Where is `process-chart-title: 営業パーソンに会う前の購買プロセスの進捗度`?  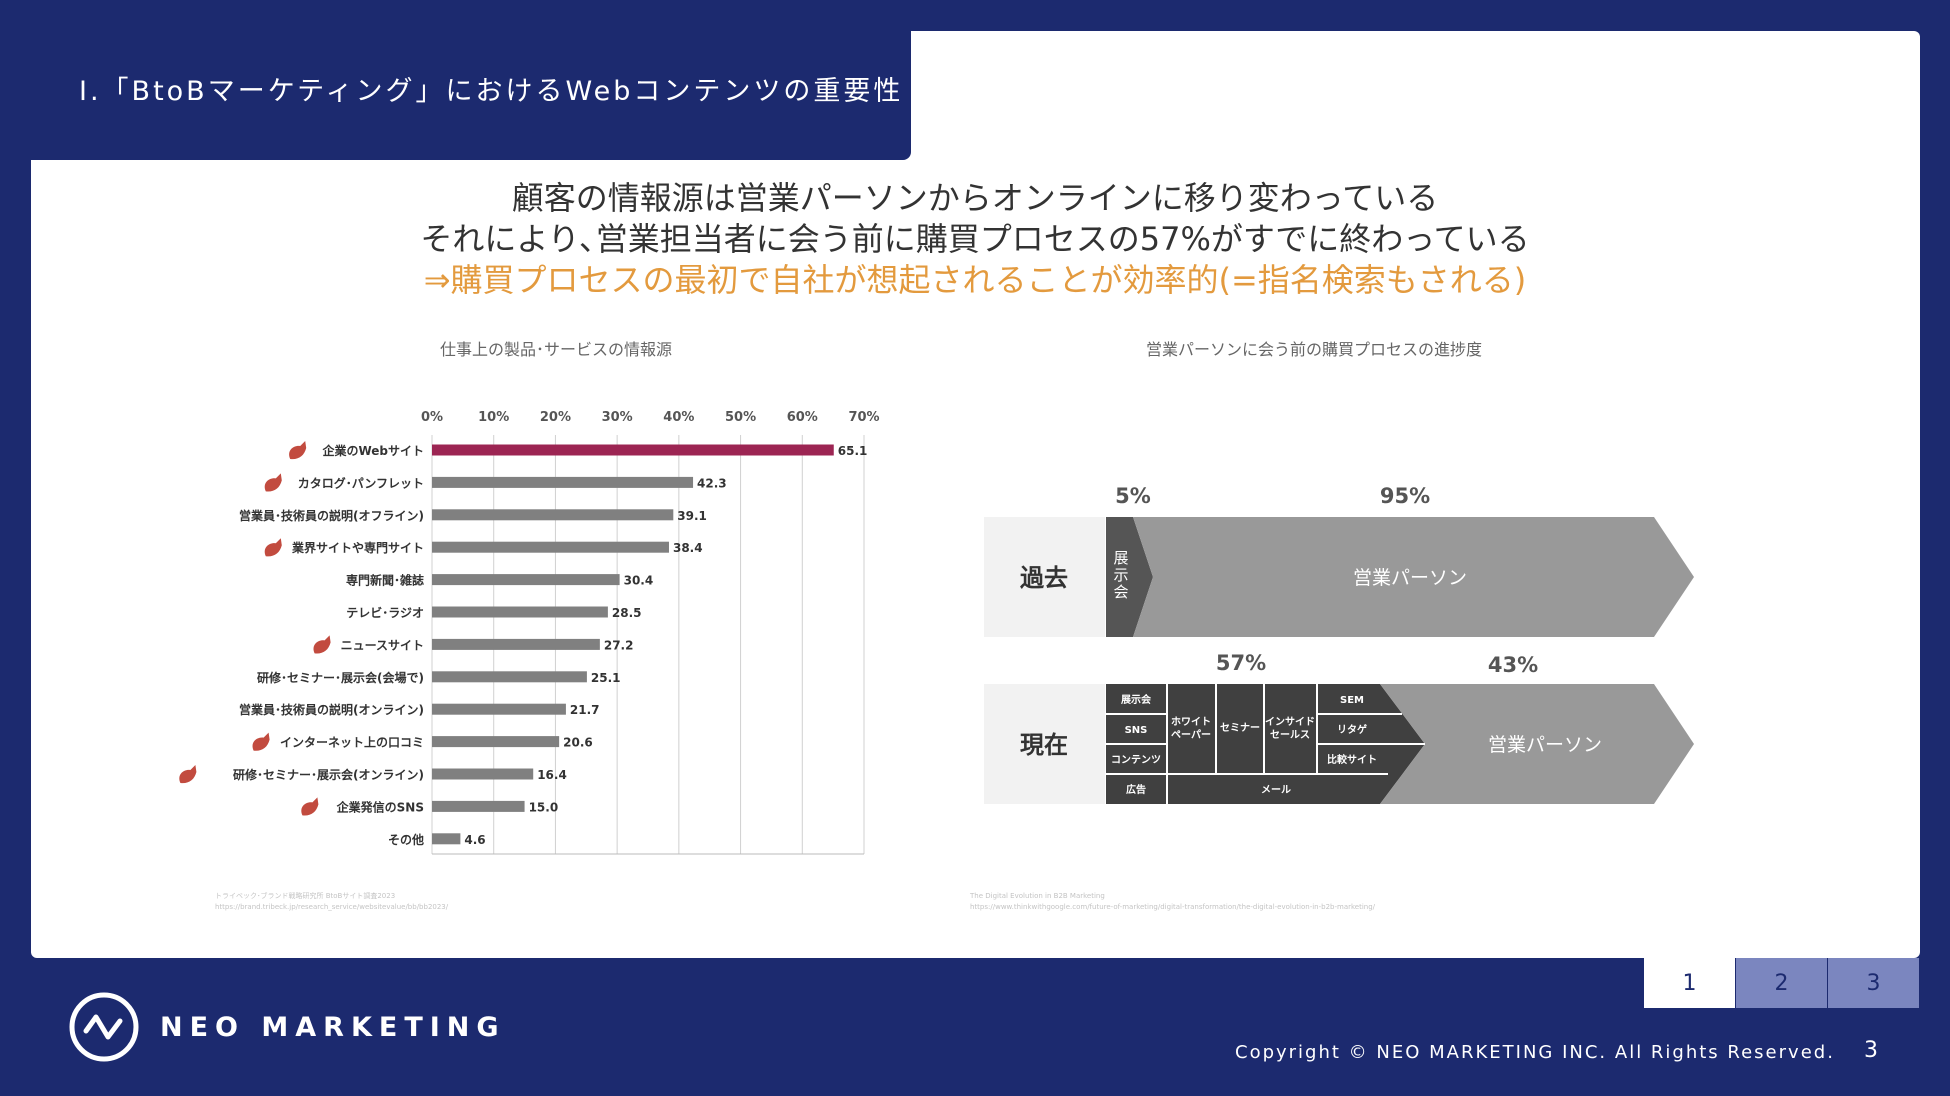 process-chart-title: 営業パーソンに会う前の購買プロセスの進捗度 is located at coordinates (1314, 349).